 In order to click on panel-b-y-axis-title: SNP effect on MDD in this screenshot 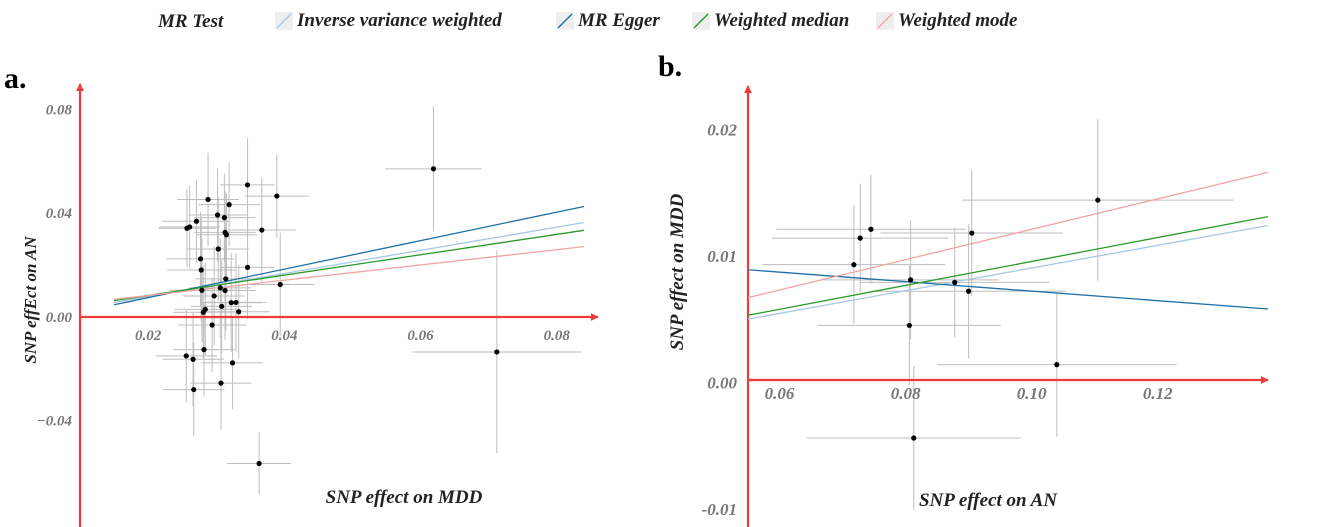, I will do `click(677, 271)`.